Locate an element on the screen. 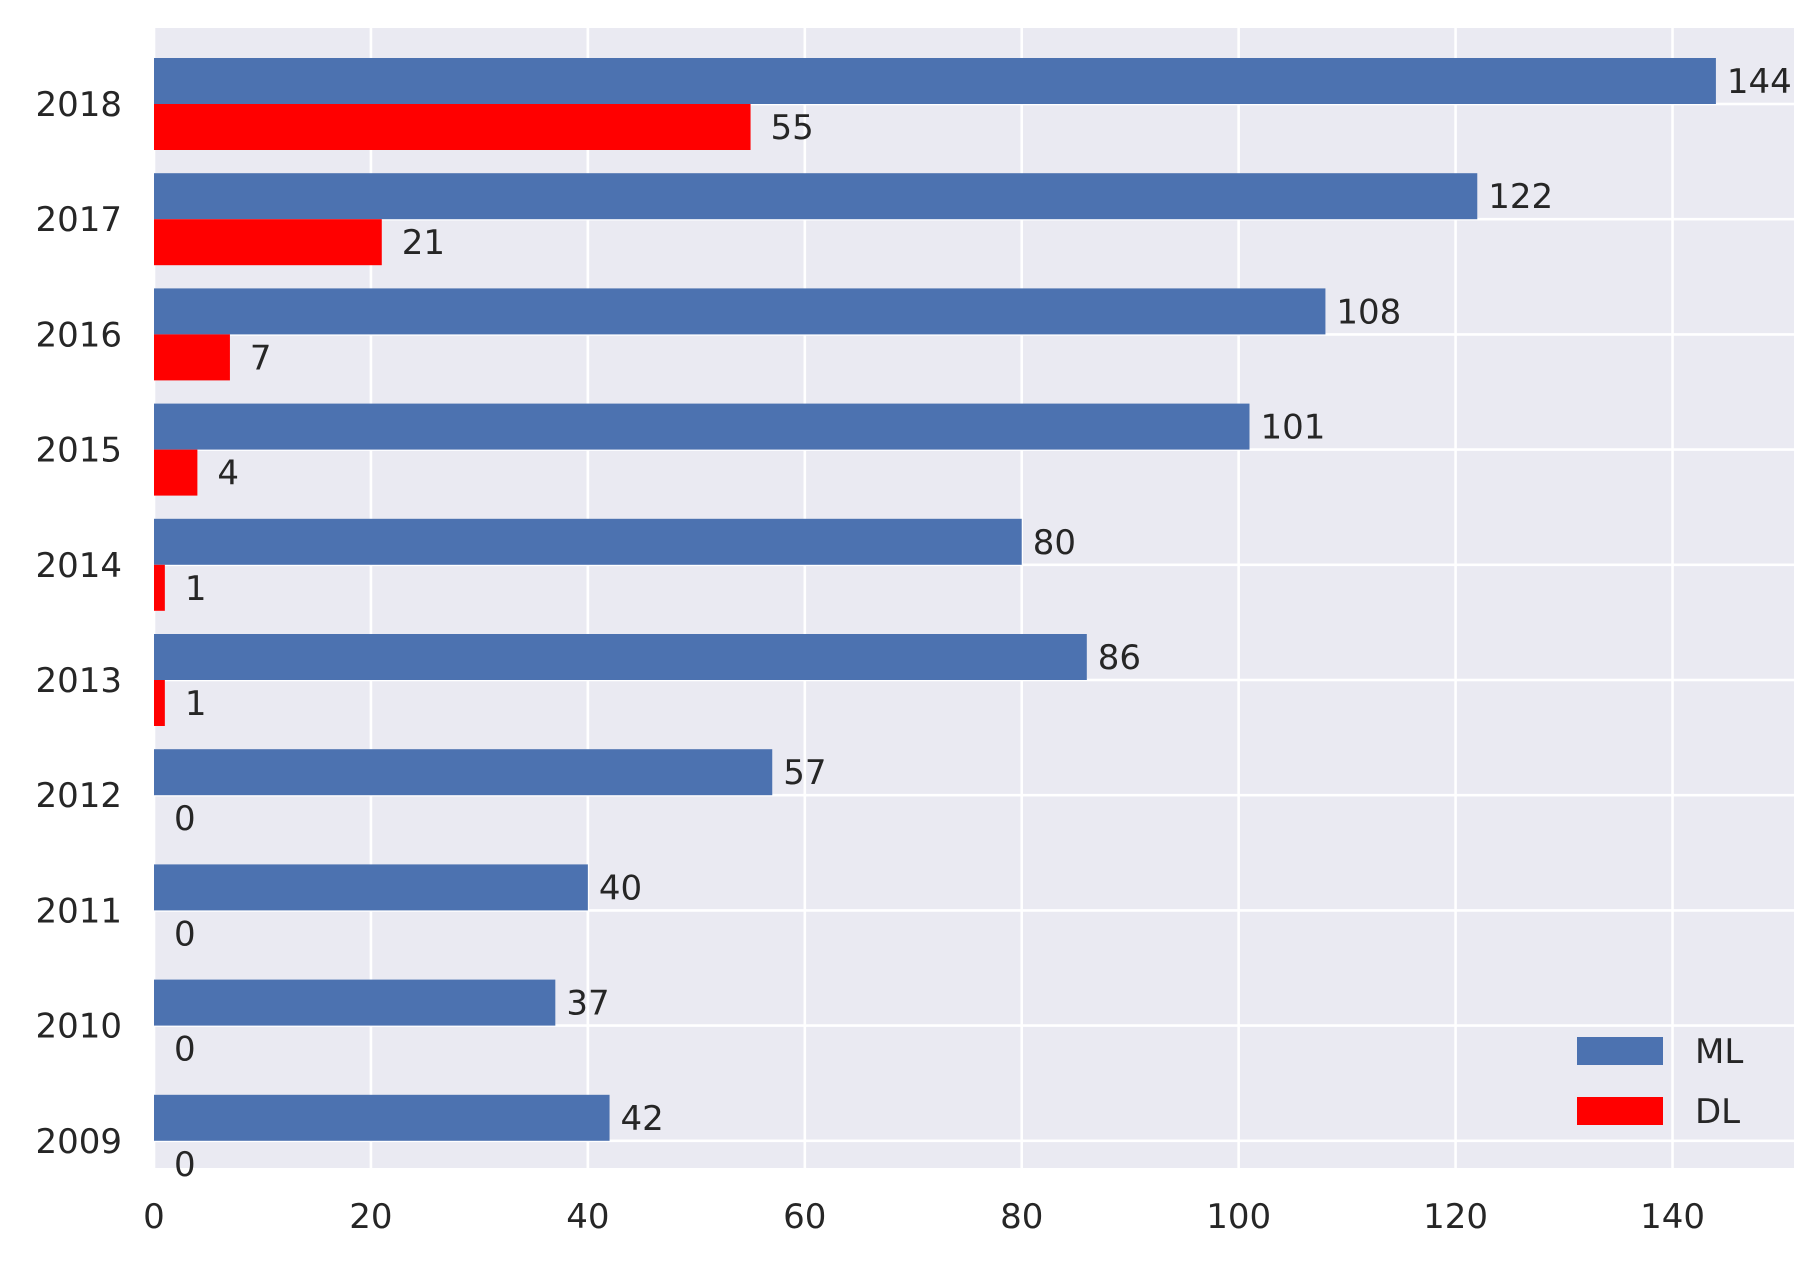 Image resolution: width=1809 pixels, height=1264 pixels. data-label-ml-2011: 40 is located at coordinates (620, 888).